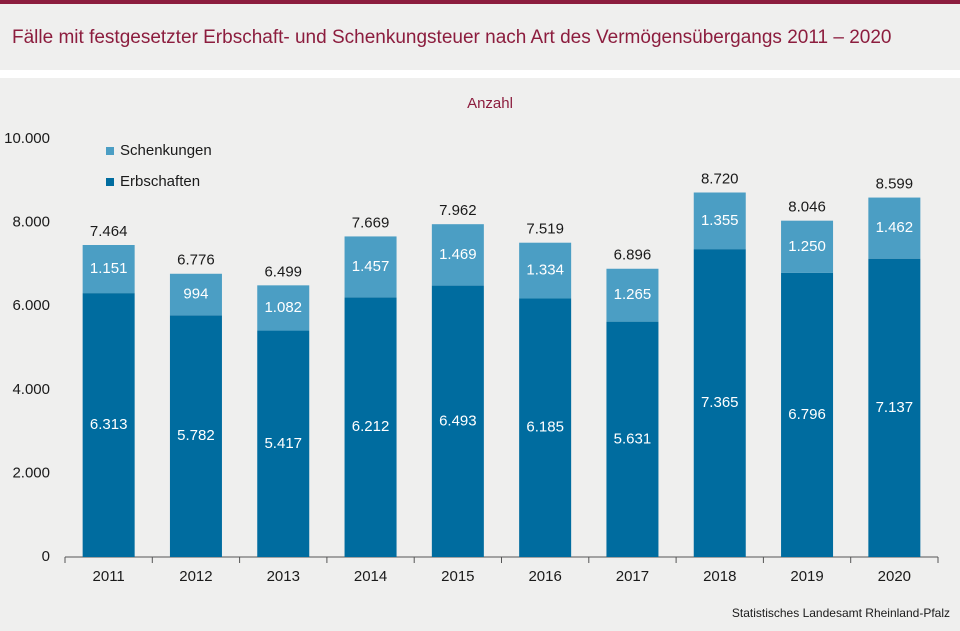  Describe the element at coordinates (109, 231) in the screenshot. I see `total-label: 7.464` at that location.